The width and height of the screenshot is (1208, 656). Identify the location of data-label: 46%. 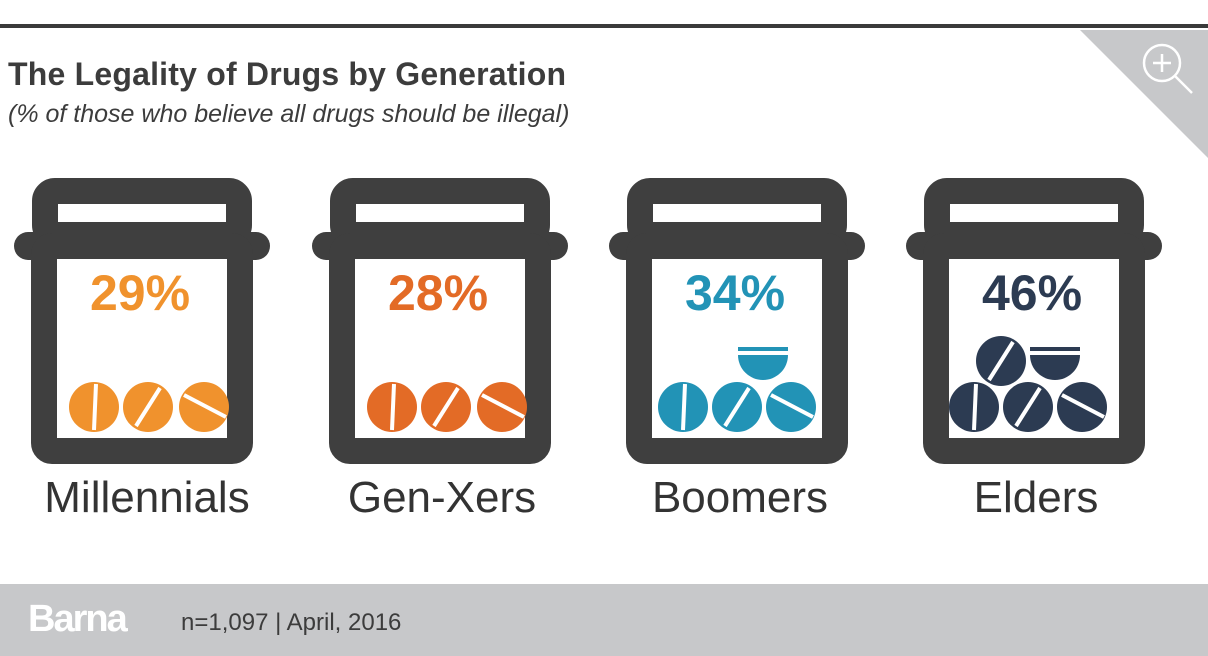
(1032, 293).